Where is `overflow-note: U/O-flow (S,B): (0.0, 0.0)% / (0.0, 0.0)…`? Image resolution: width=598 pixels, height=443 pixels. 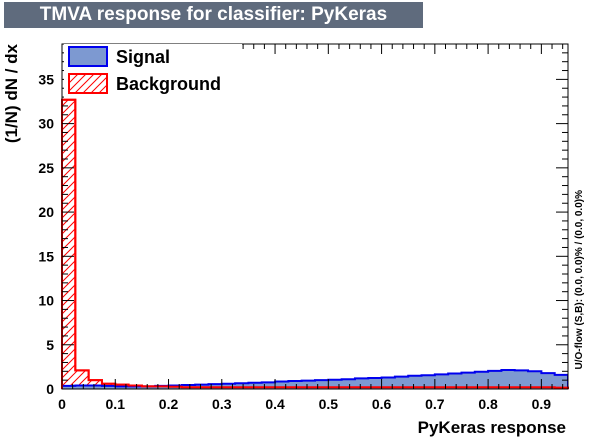 overflow-note: U/O-flow (S,B): (0.0, 0.0)% / (0.0, 0.0)… is located at coordinates (579, 280).